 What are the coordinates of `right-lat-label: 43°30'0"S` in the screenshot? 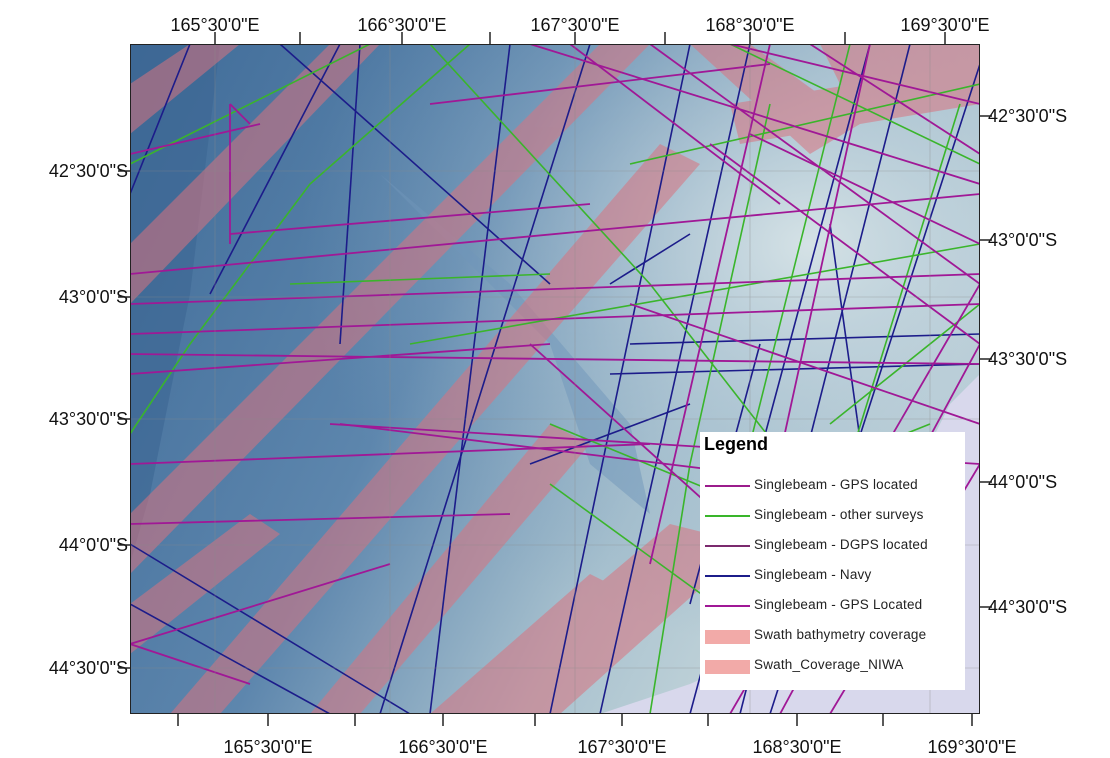 It's located at (1028, 359).